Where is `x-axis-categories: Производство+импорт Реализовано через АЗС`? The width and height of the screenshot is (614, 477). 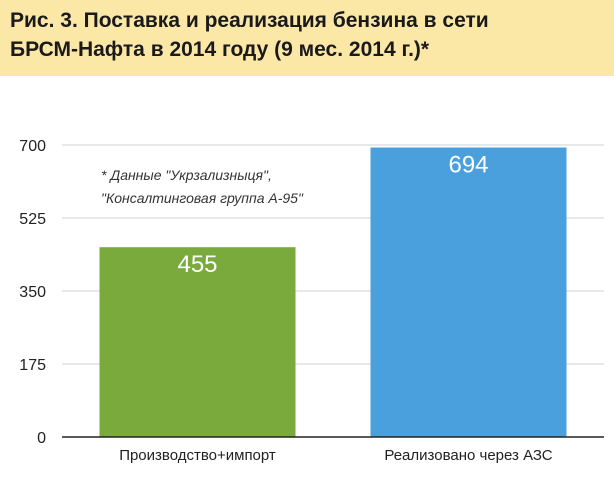 x-axis-categories: Производство+импорт Реализовано через АЗС is located at coordinates (336, 455).